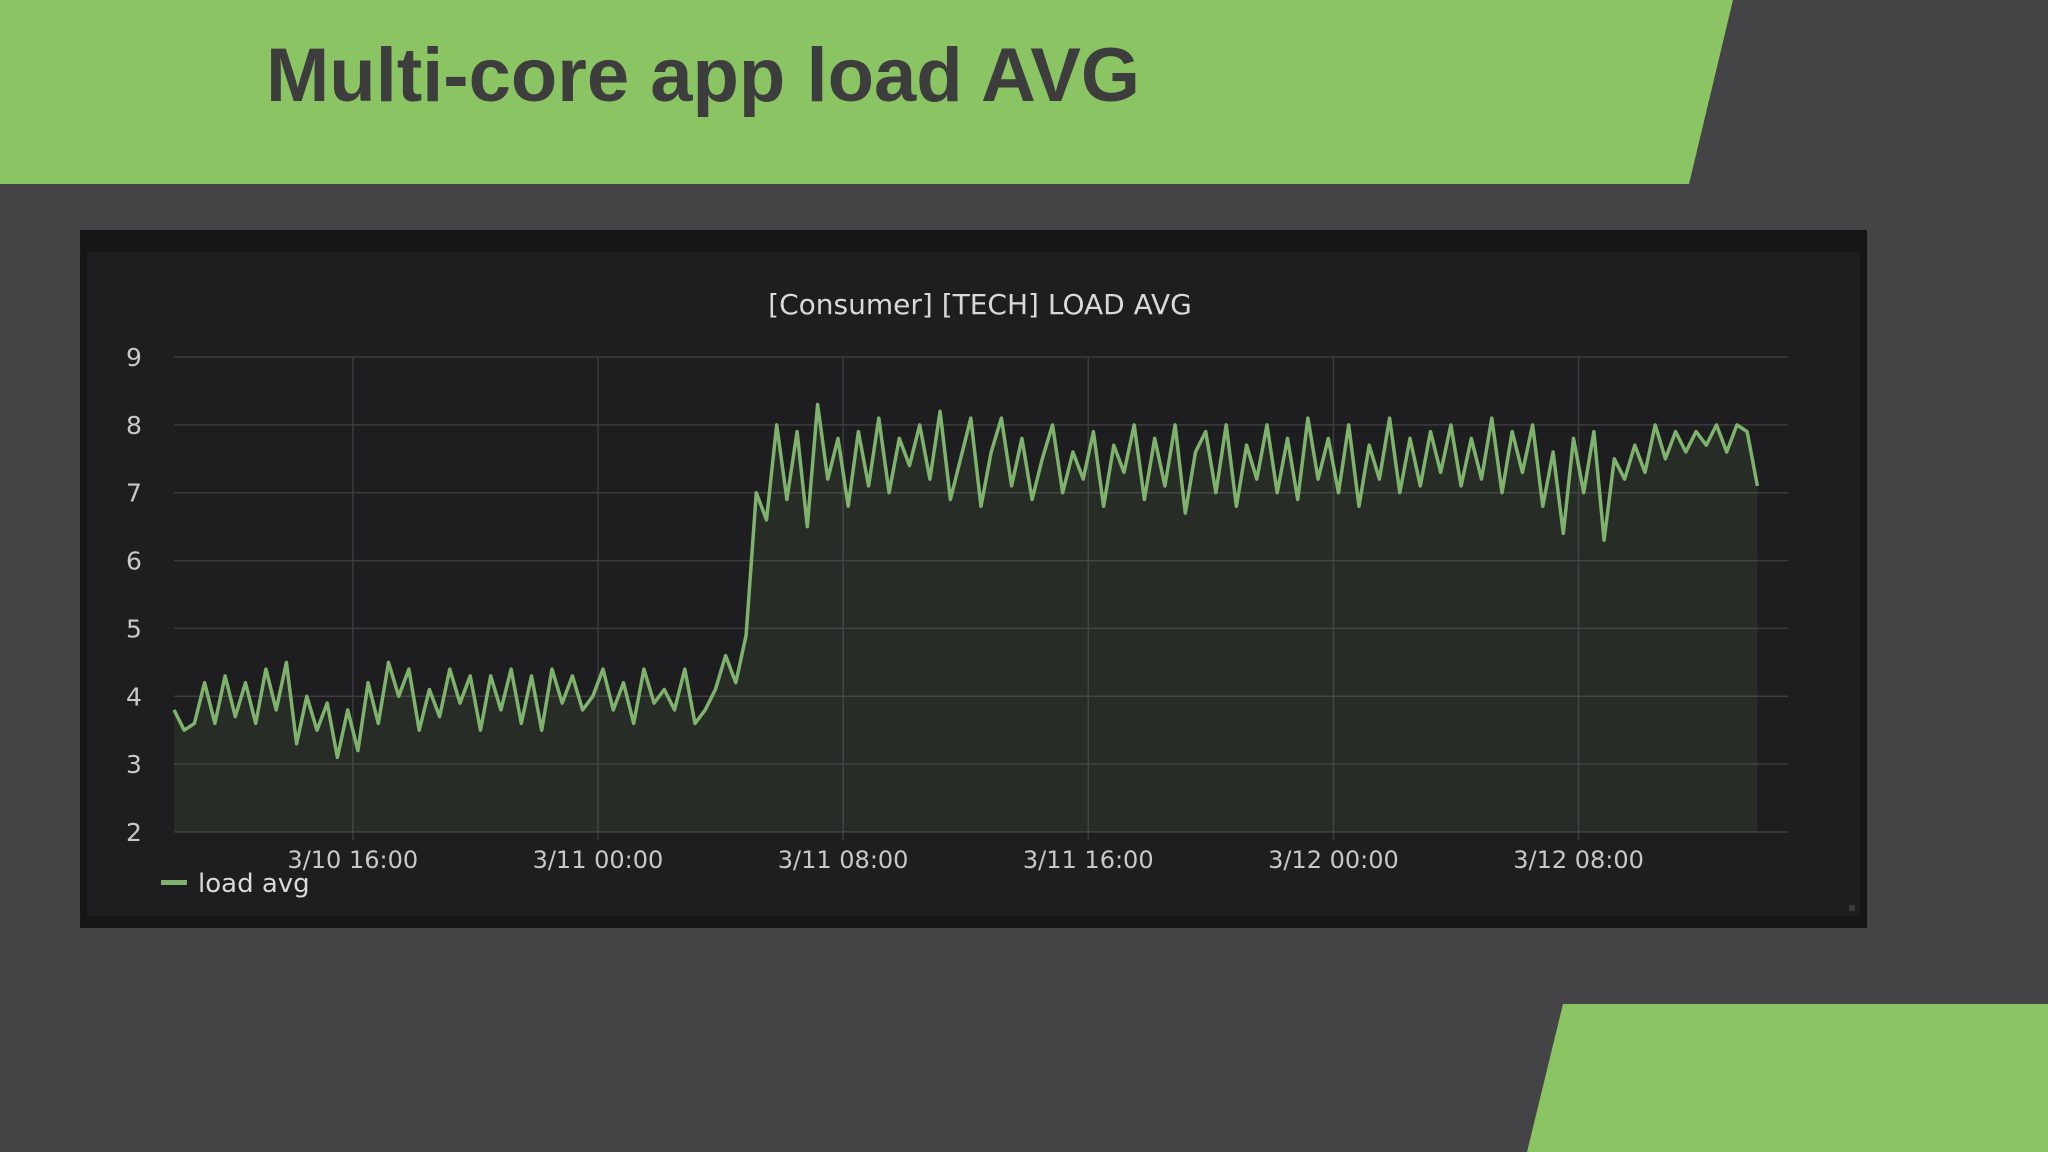 This screenshot has width=2048, height=1152. What do you see at coordinates (1852, 908) in the screenshot?
I see `resize-handle` at bounding box center [1852, 908].